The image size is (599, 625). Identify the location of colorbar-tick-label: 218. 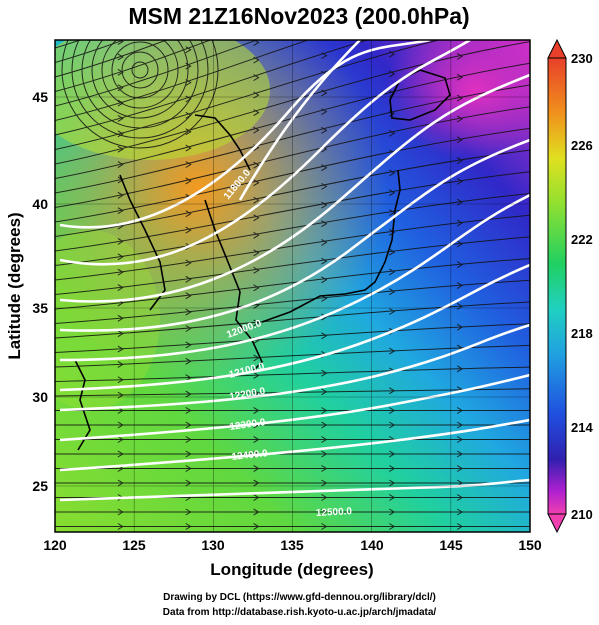
(582, 333).